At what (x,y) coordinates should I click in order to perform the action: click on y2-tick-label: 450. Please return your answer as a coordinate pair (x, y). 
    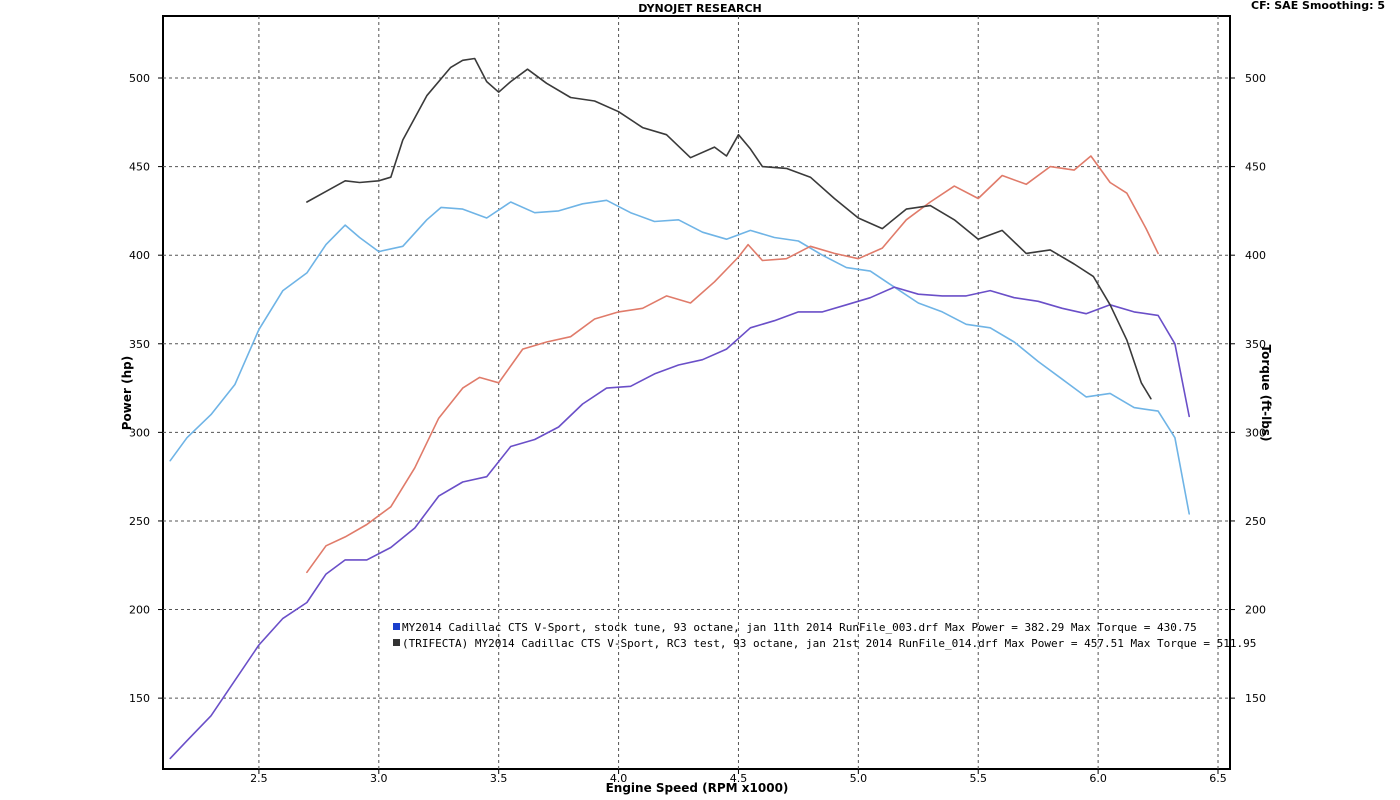
    Looking at the image, I should click on (1255, 167).